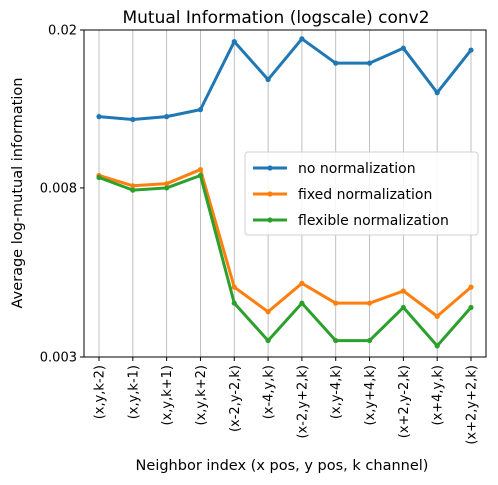  What do you see at coordinates (472, 405) in the screenshot?
I see `x-tick-label: (x+2,y+2,k)` at bounding box center [472, 405].